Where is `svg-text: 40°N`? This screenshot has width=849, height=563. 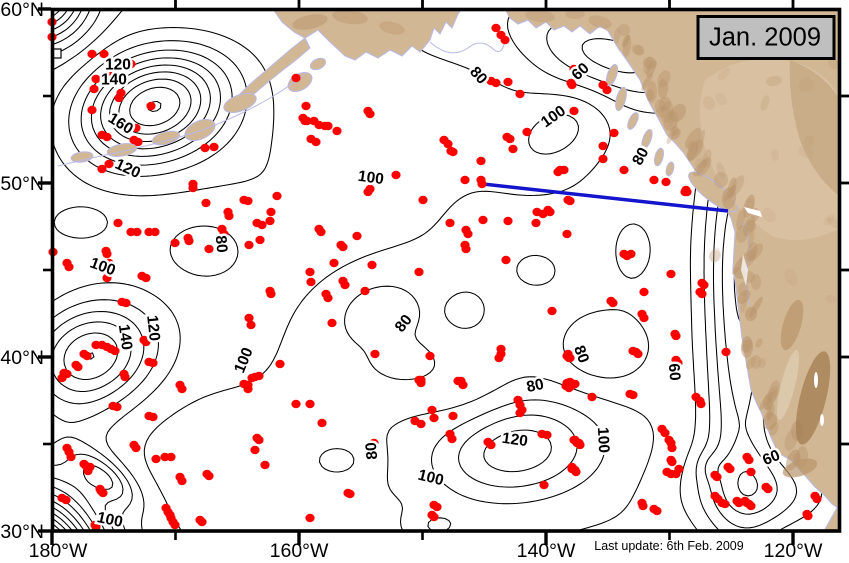
svg-text: 40°N is located at coordinates (22, 358).